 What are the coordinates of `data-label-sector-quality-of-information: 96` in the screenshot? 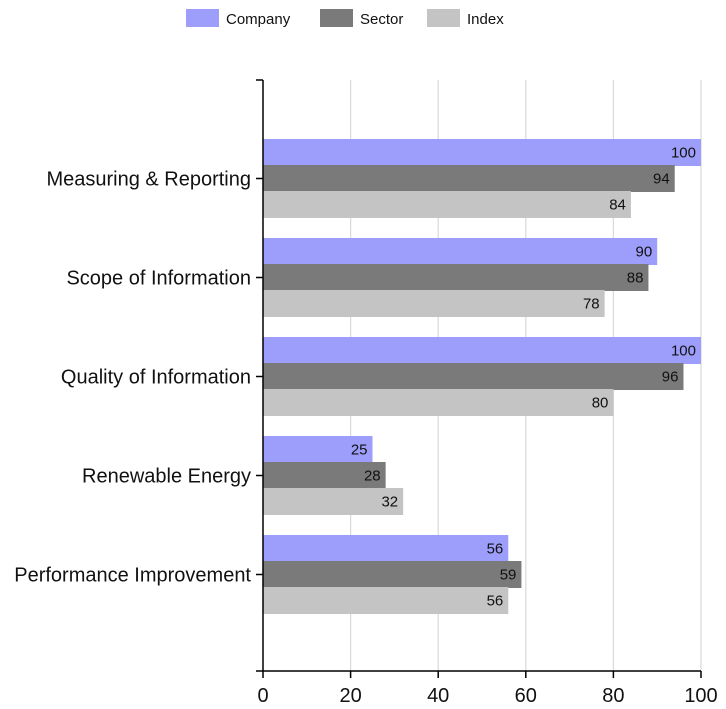 It's located at (670, 377).